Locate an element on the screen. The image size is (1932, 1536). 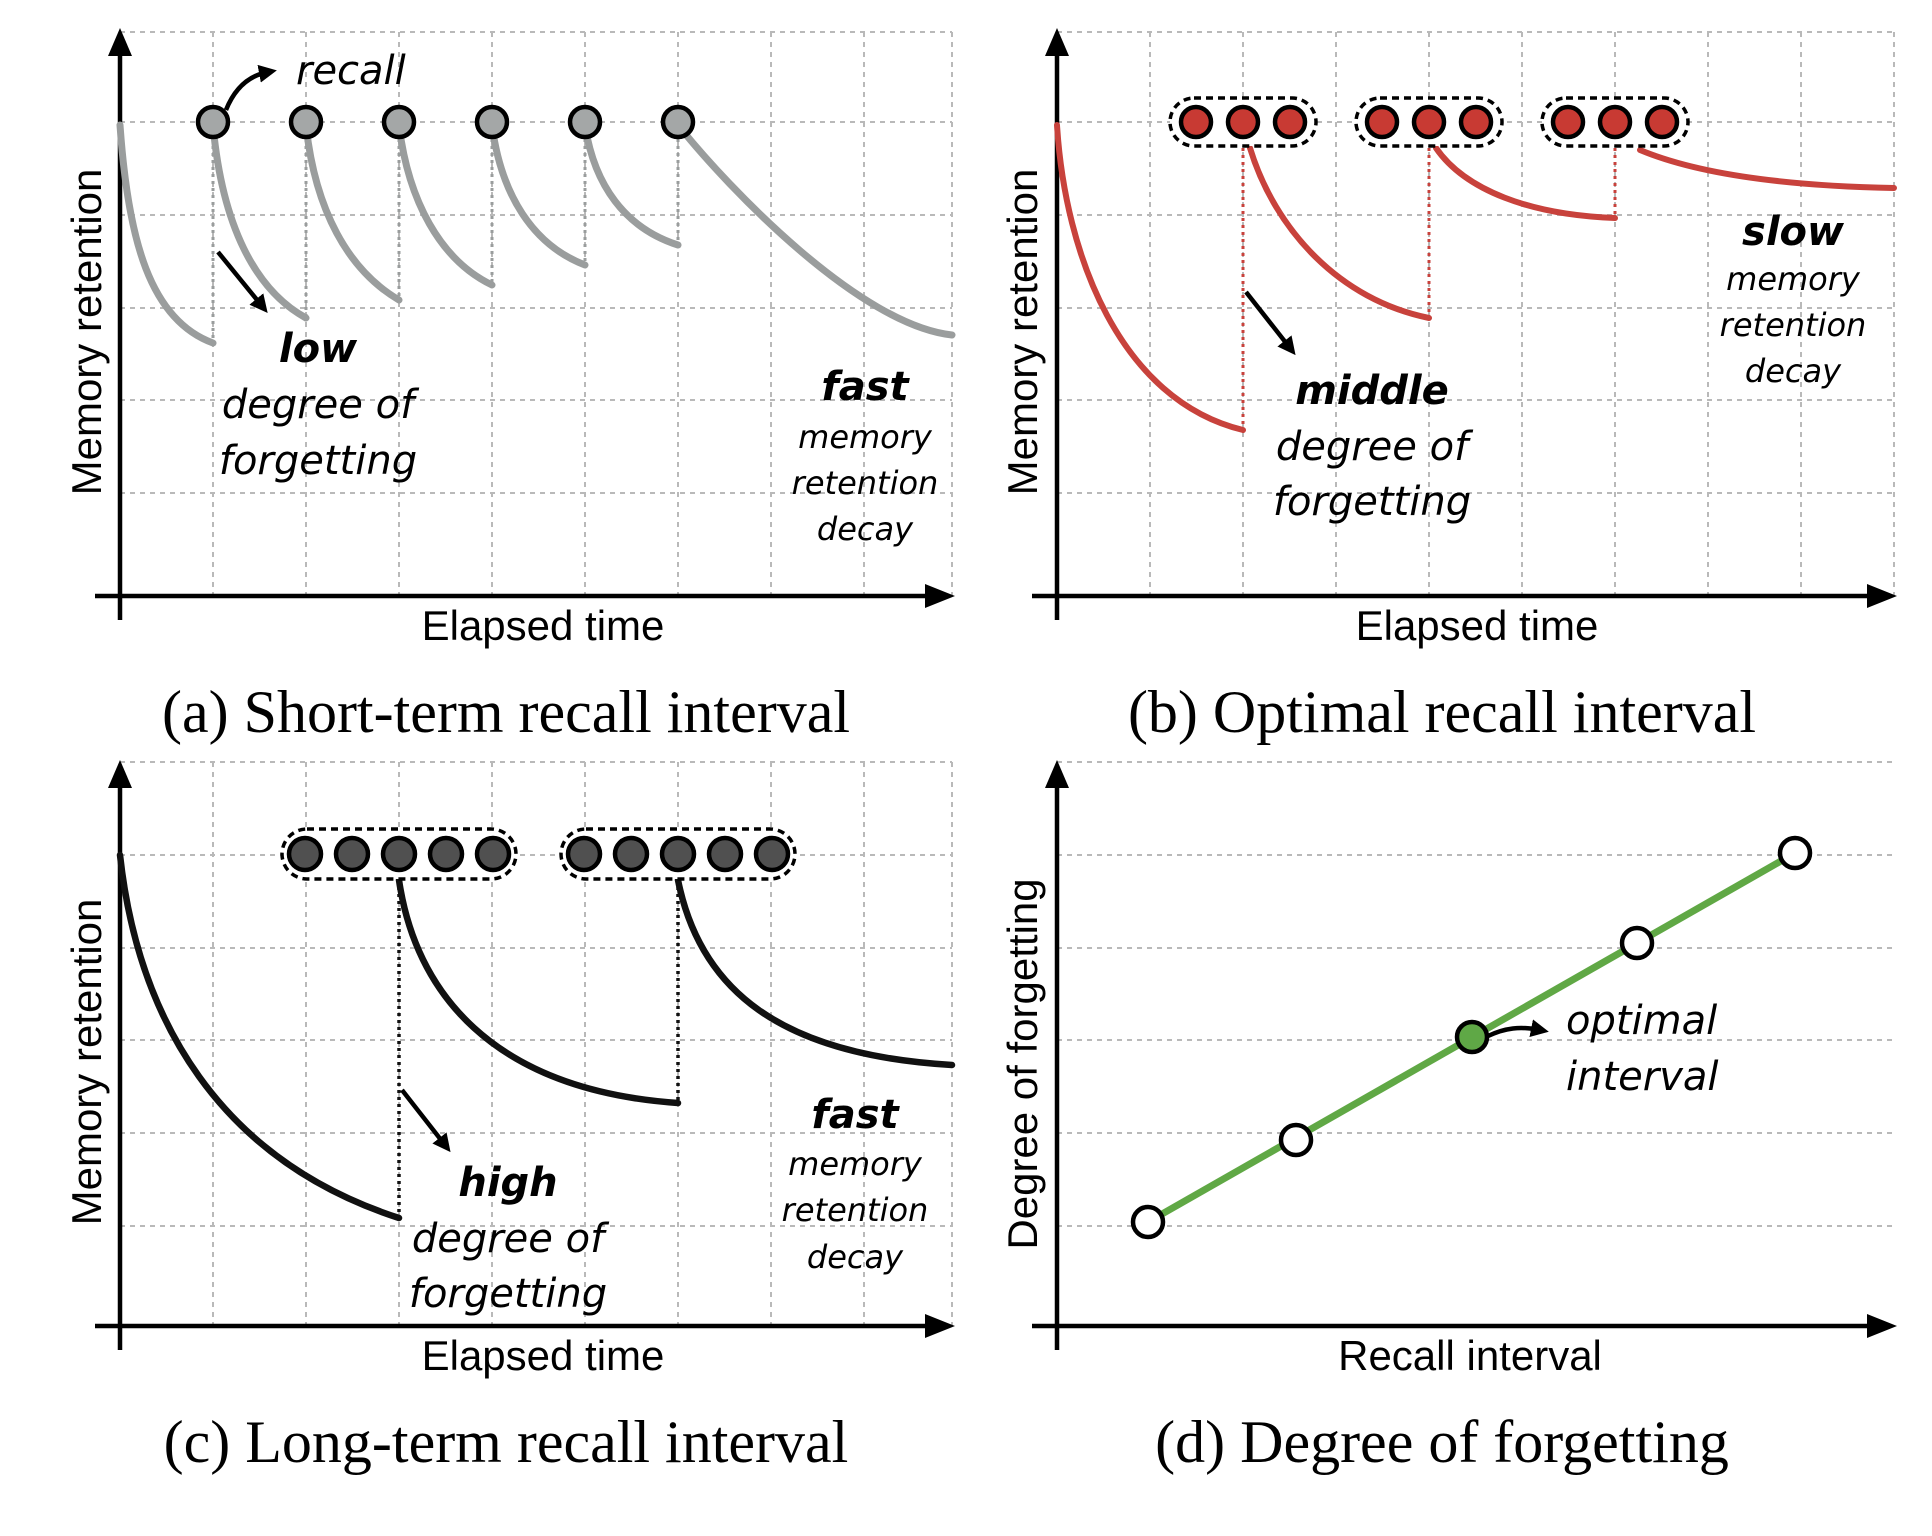
panel-d-optimal-arrow-icon is located at coordinates (1518, 1029).